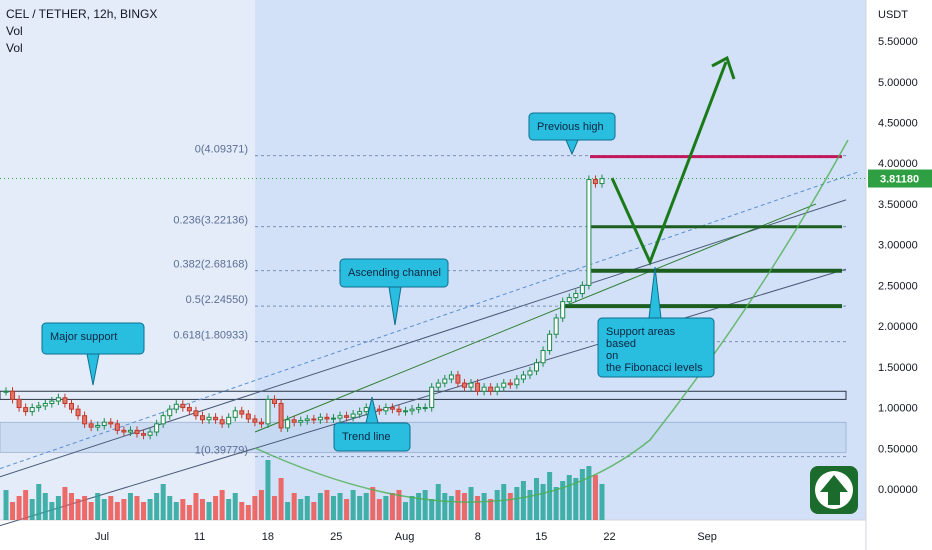 The image size is (932, 550). Describe the element at coordinates (898, 490) in the screenshot. I see `y-tick-11: 0.00000` at that location.